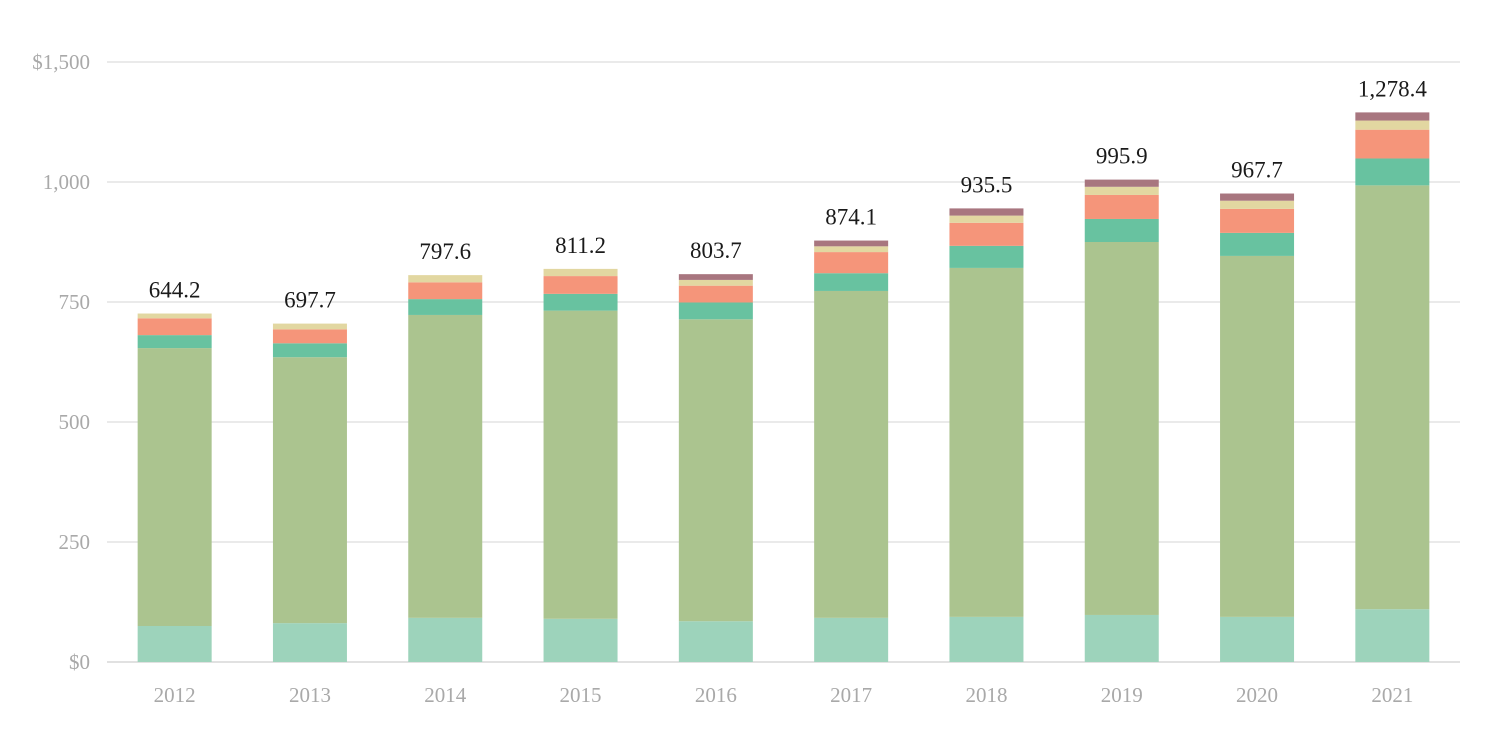 Image resolution: width=1500 pixels, height=753 pixels. Describe the element at coordinates (1257, 695) in the screenshot. I see `x-tick-label: 2020` at that location.